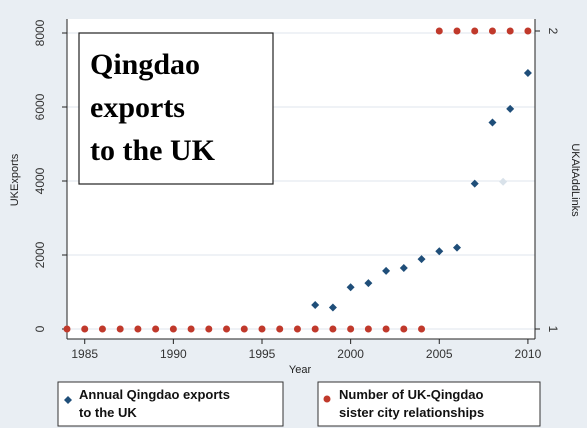 The width and height of the screenshot is (587, 428). What do you see at coordinates (503, 181) in the screenshot?
I see `faded-point` at bounding box center [503, 181].